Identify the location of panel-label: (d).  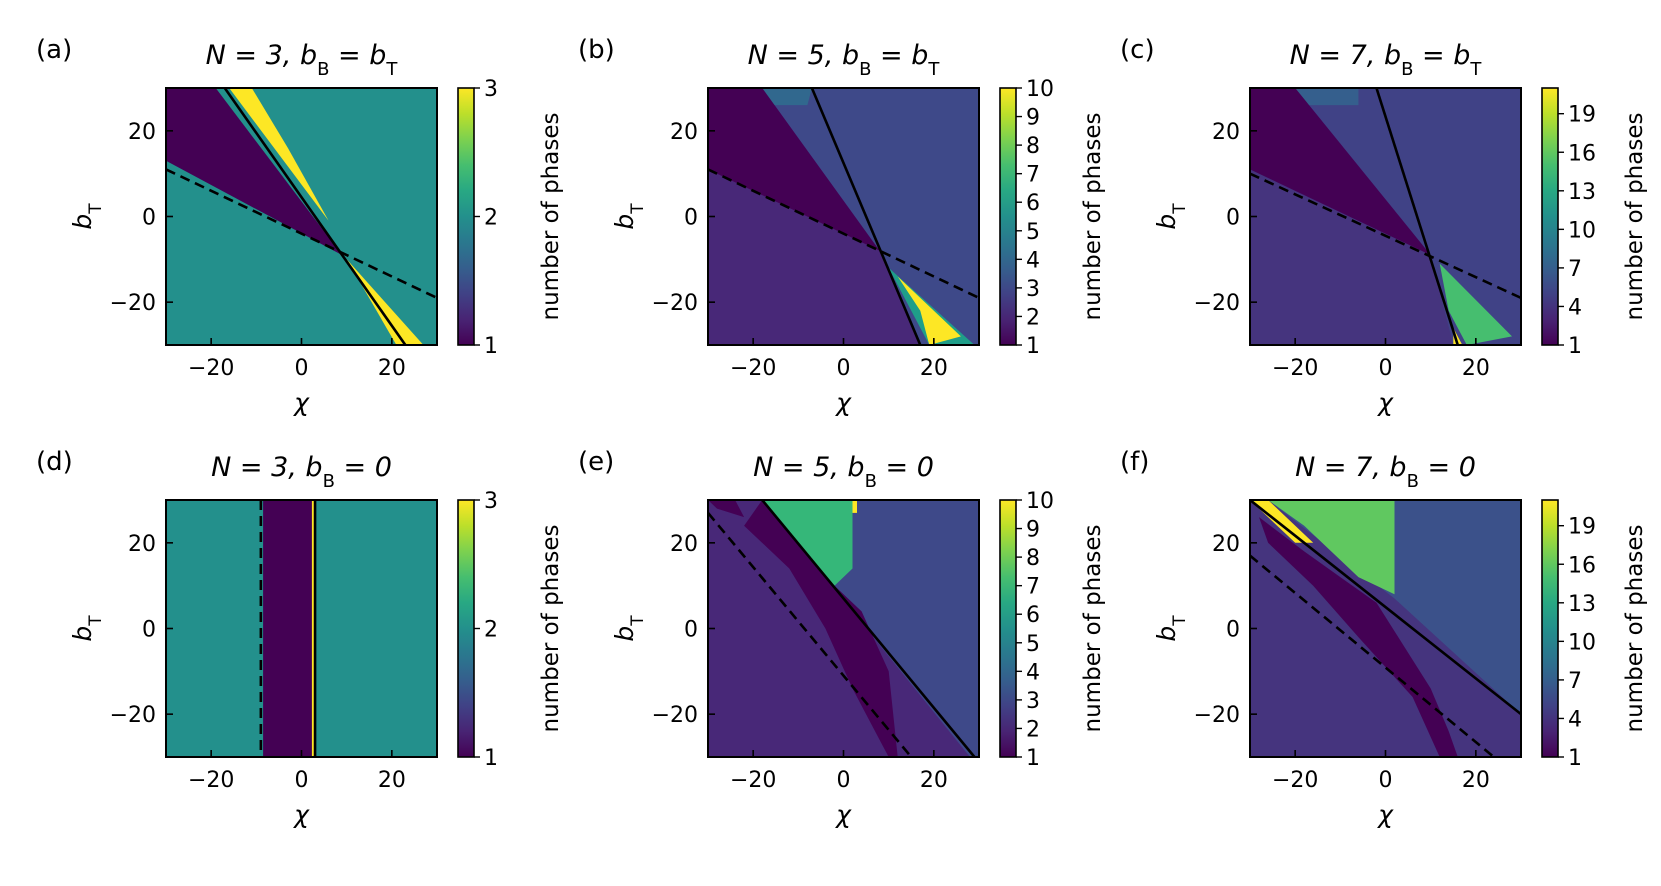
(54, 462).